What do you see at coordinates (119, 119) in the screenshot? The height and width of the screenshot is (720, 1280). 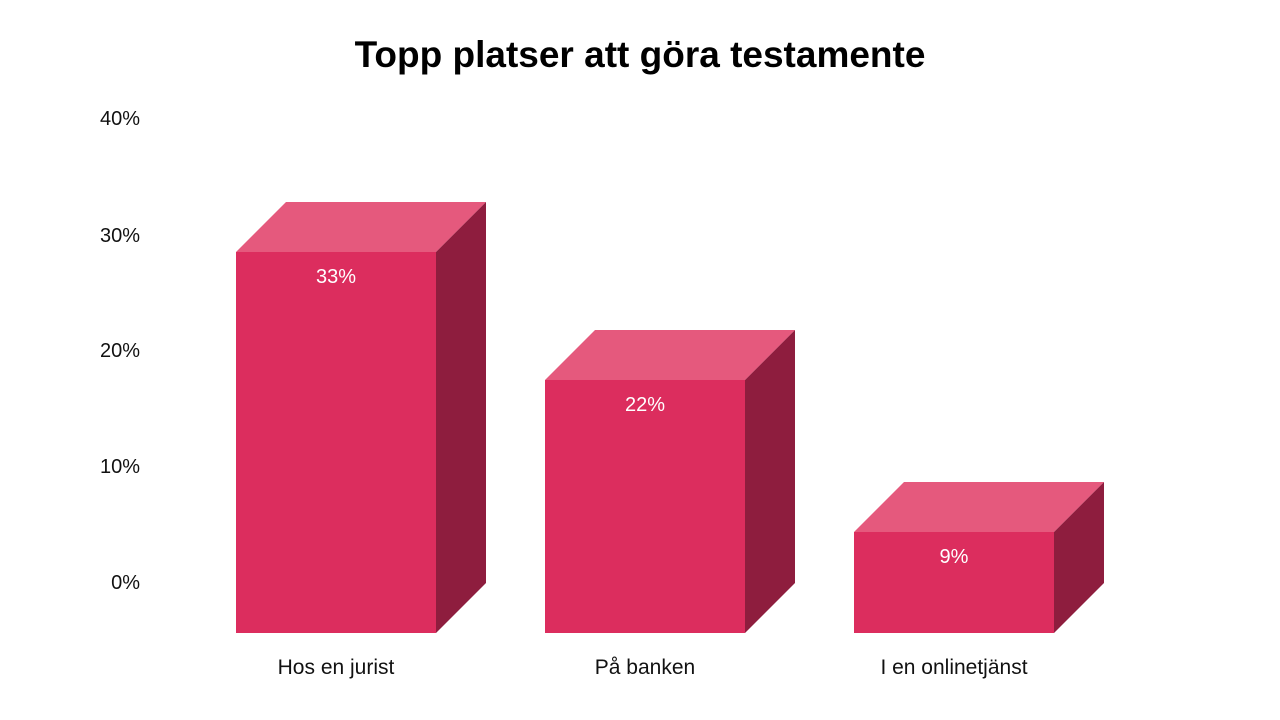 I see `y-tick-40: 40%` at bounding box center [119, 119].